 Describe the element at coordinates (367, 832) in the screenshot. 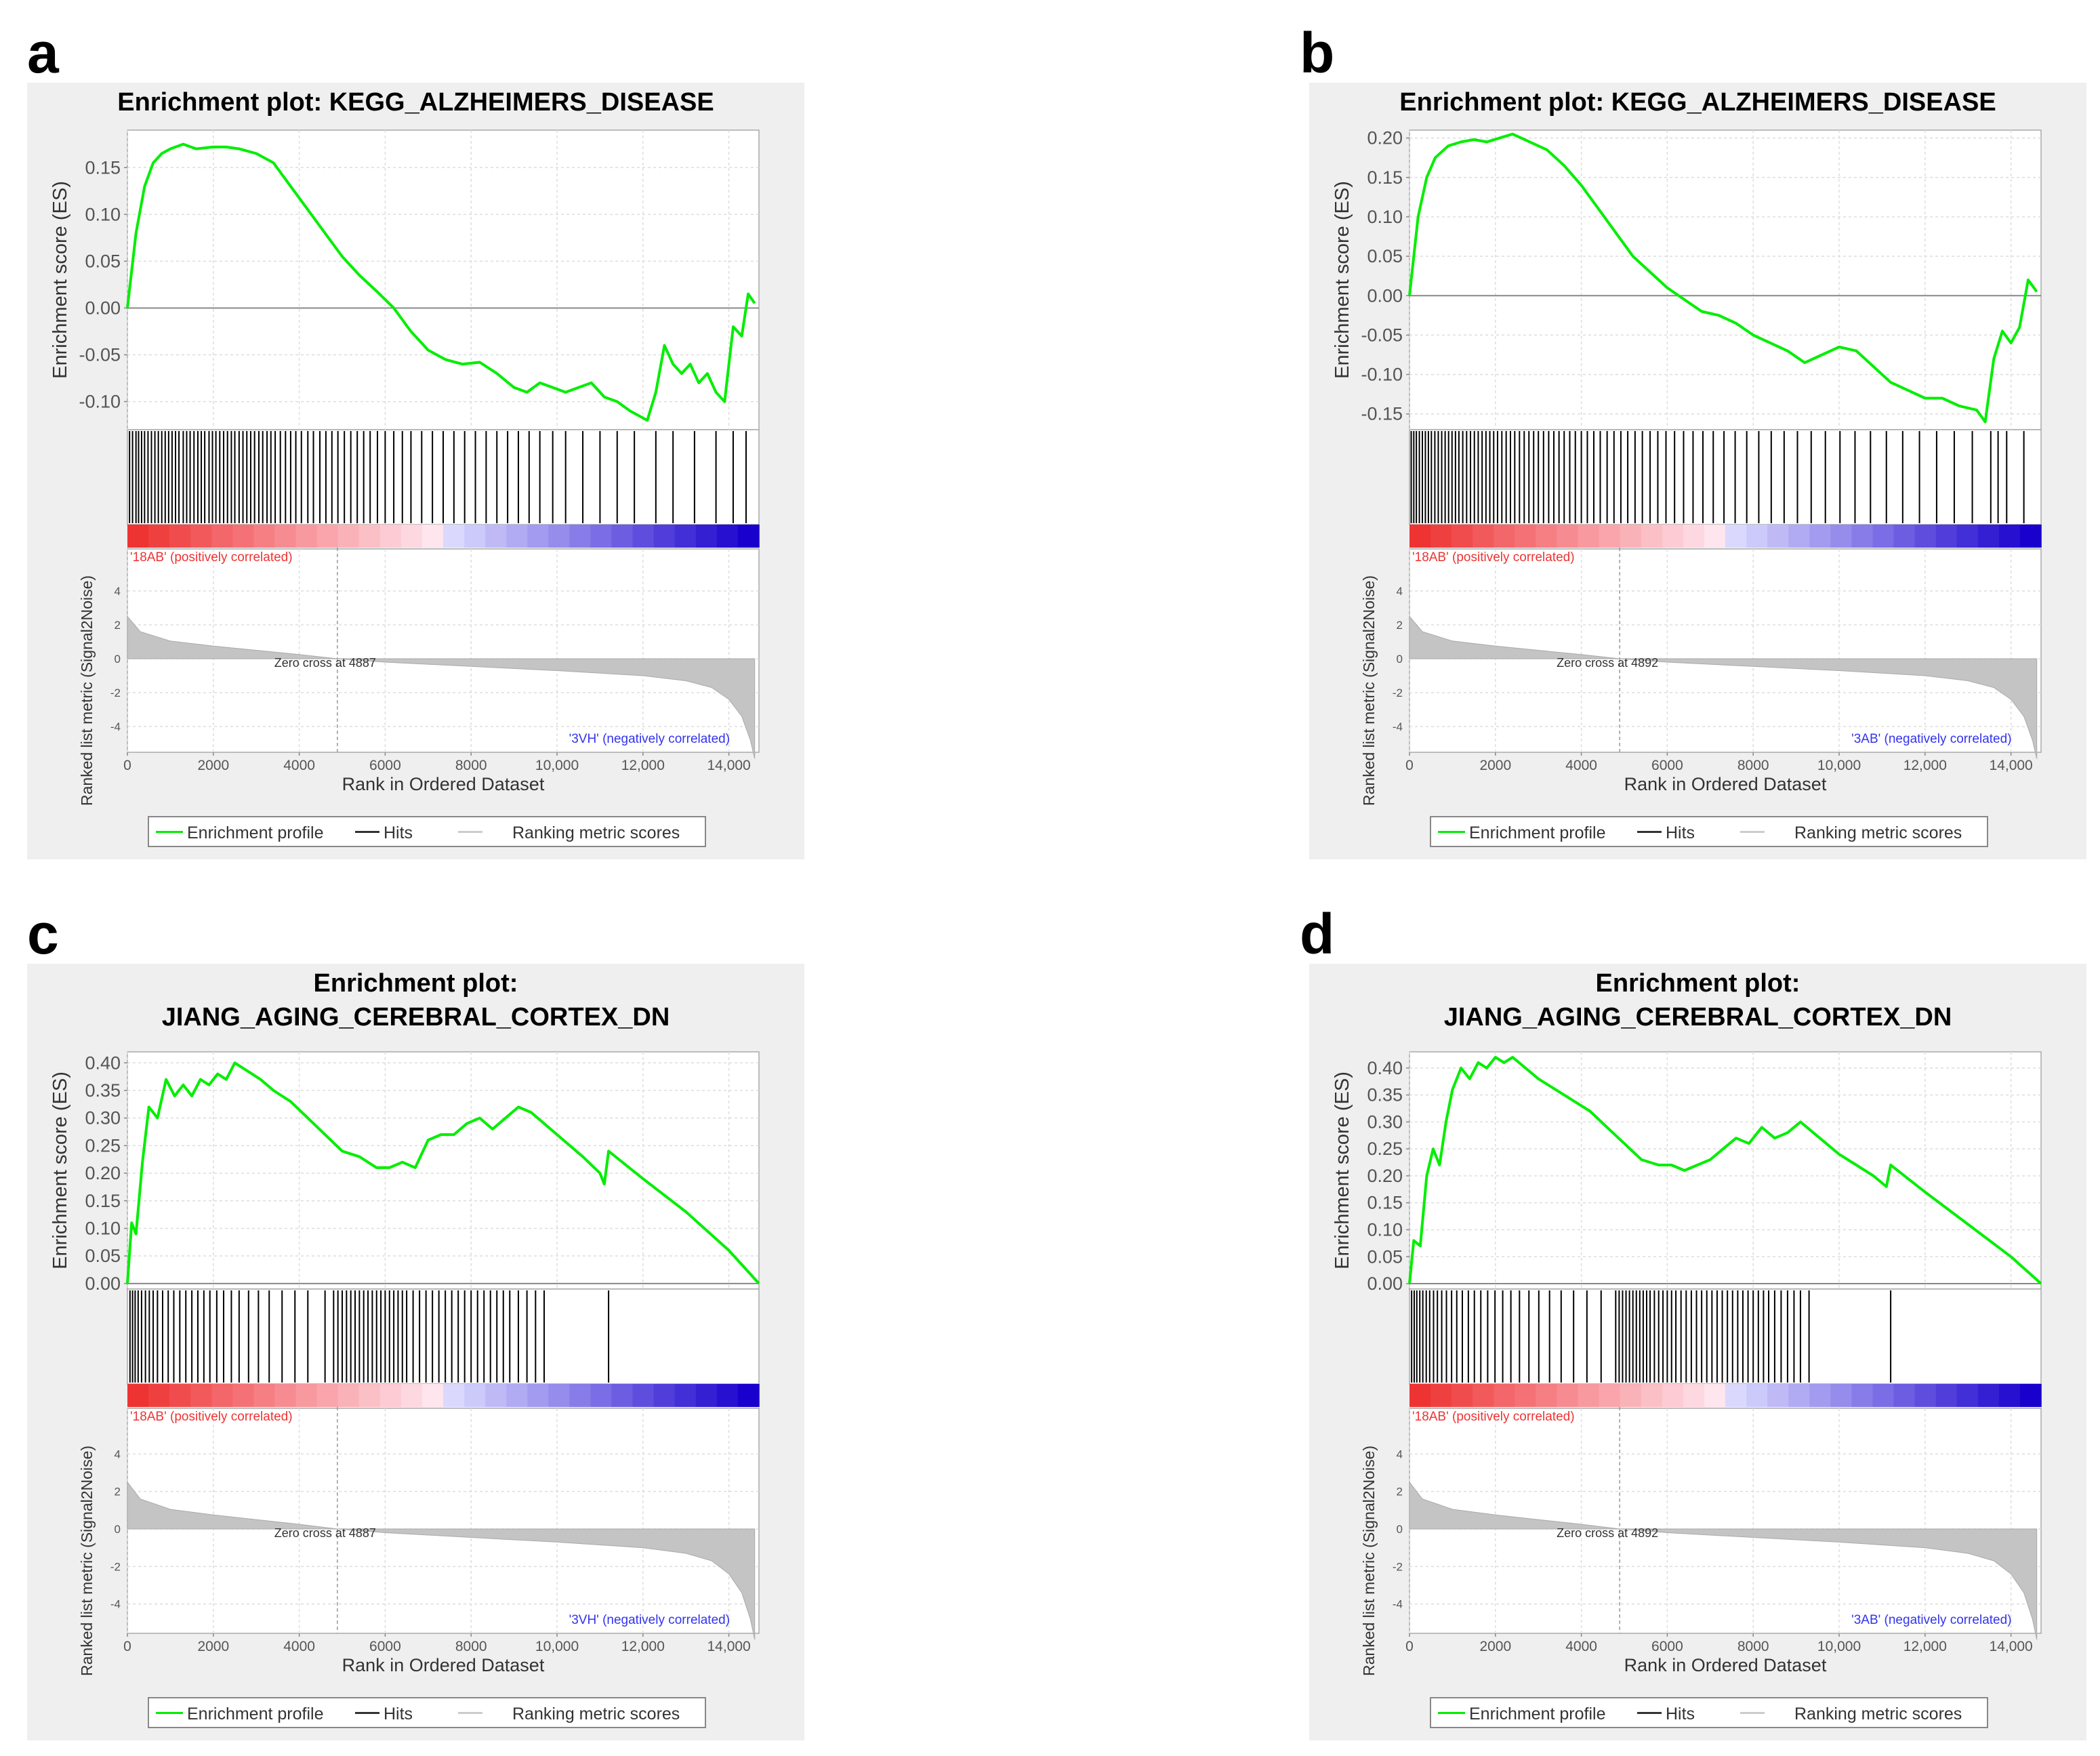

I see `legend-swatch-hits` at that location.